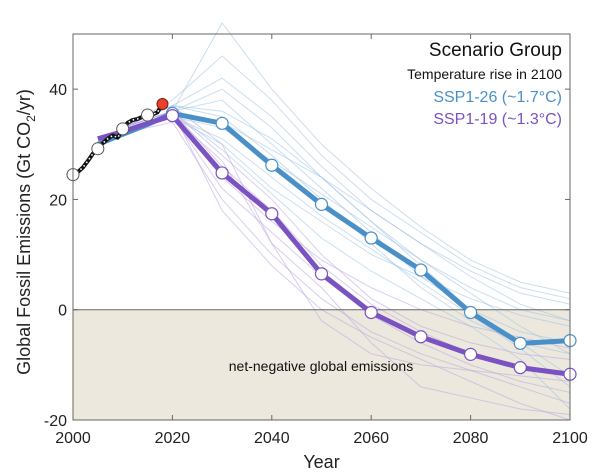  Describe the element at coordinates (24, 102) in the screenshot. I see `y-axis-title-end: /yr)` at that location.